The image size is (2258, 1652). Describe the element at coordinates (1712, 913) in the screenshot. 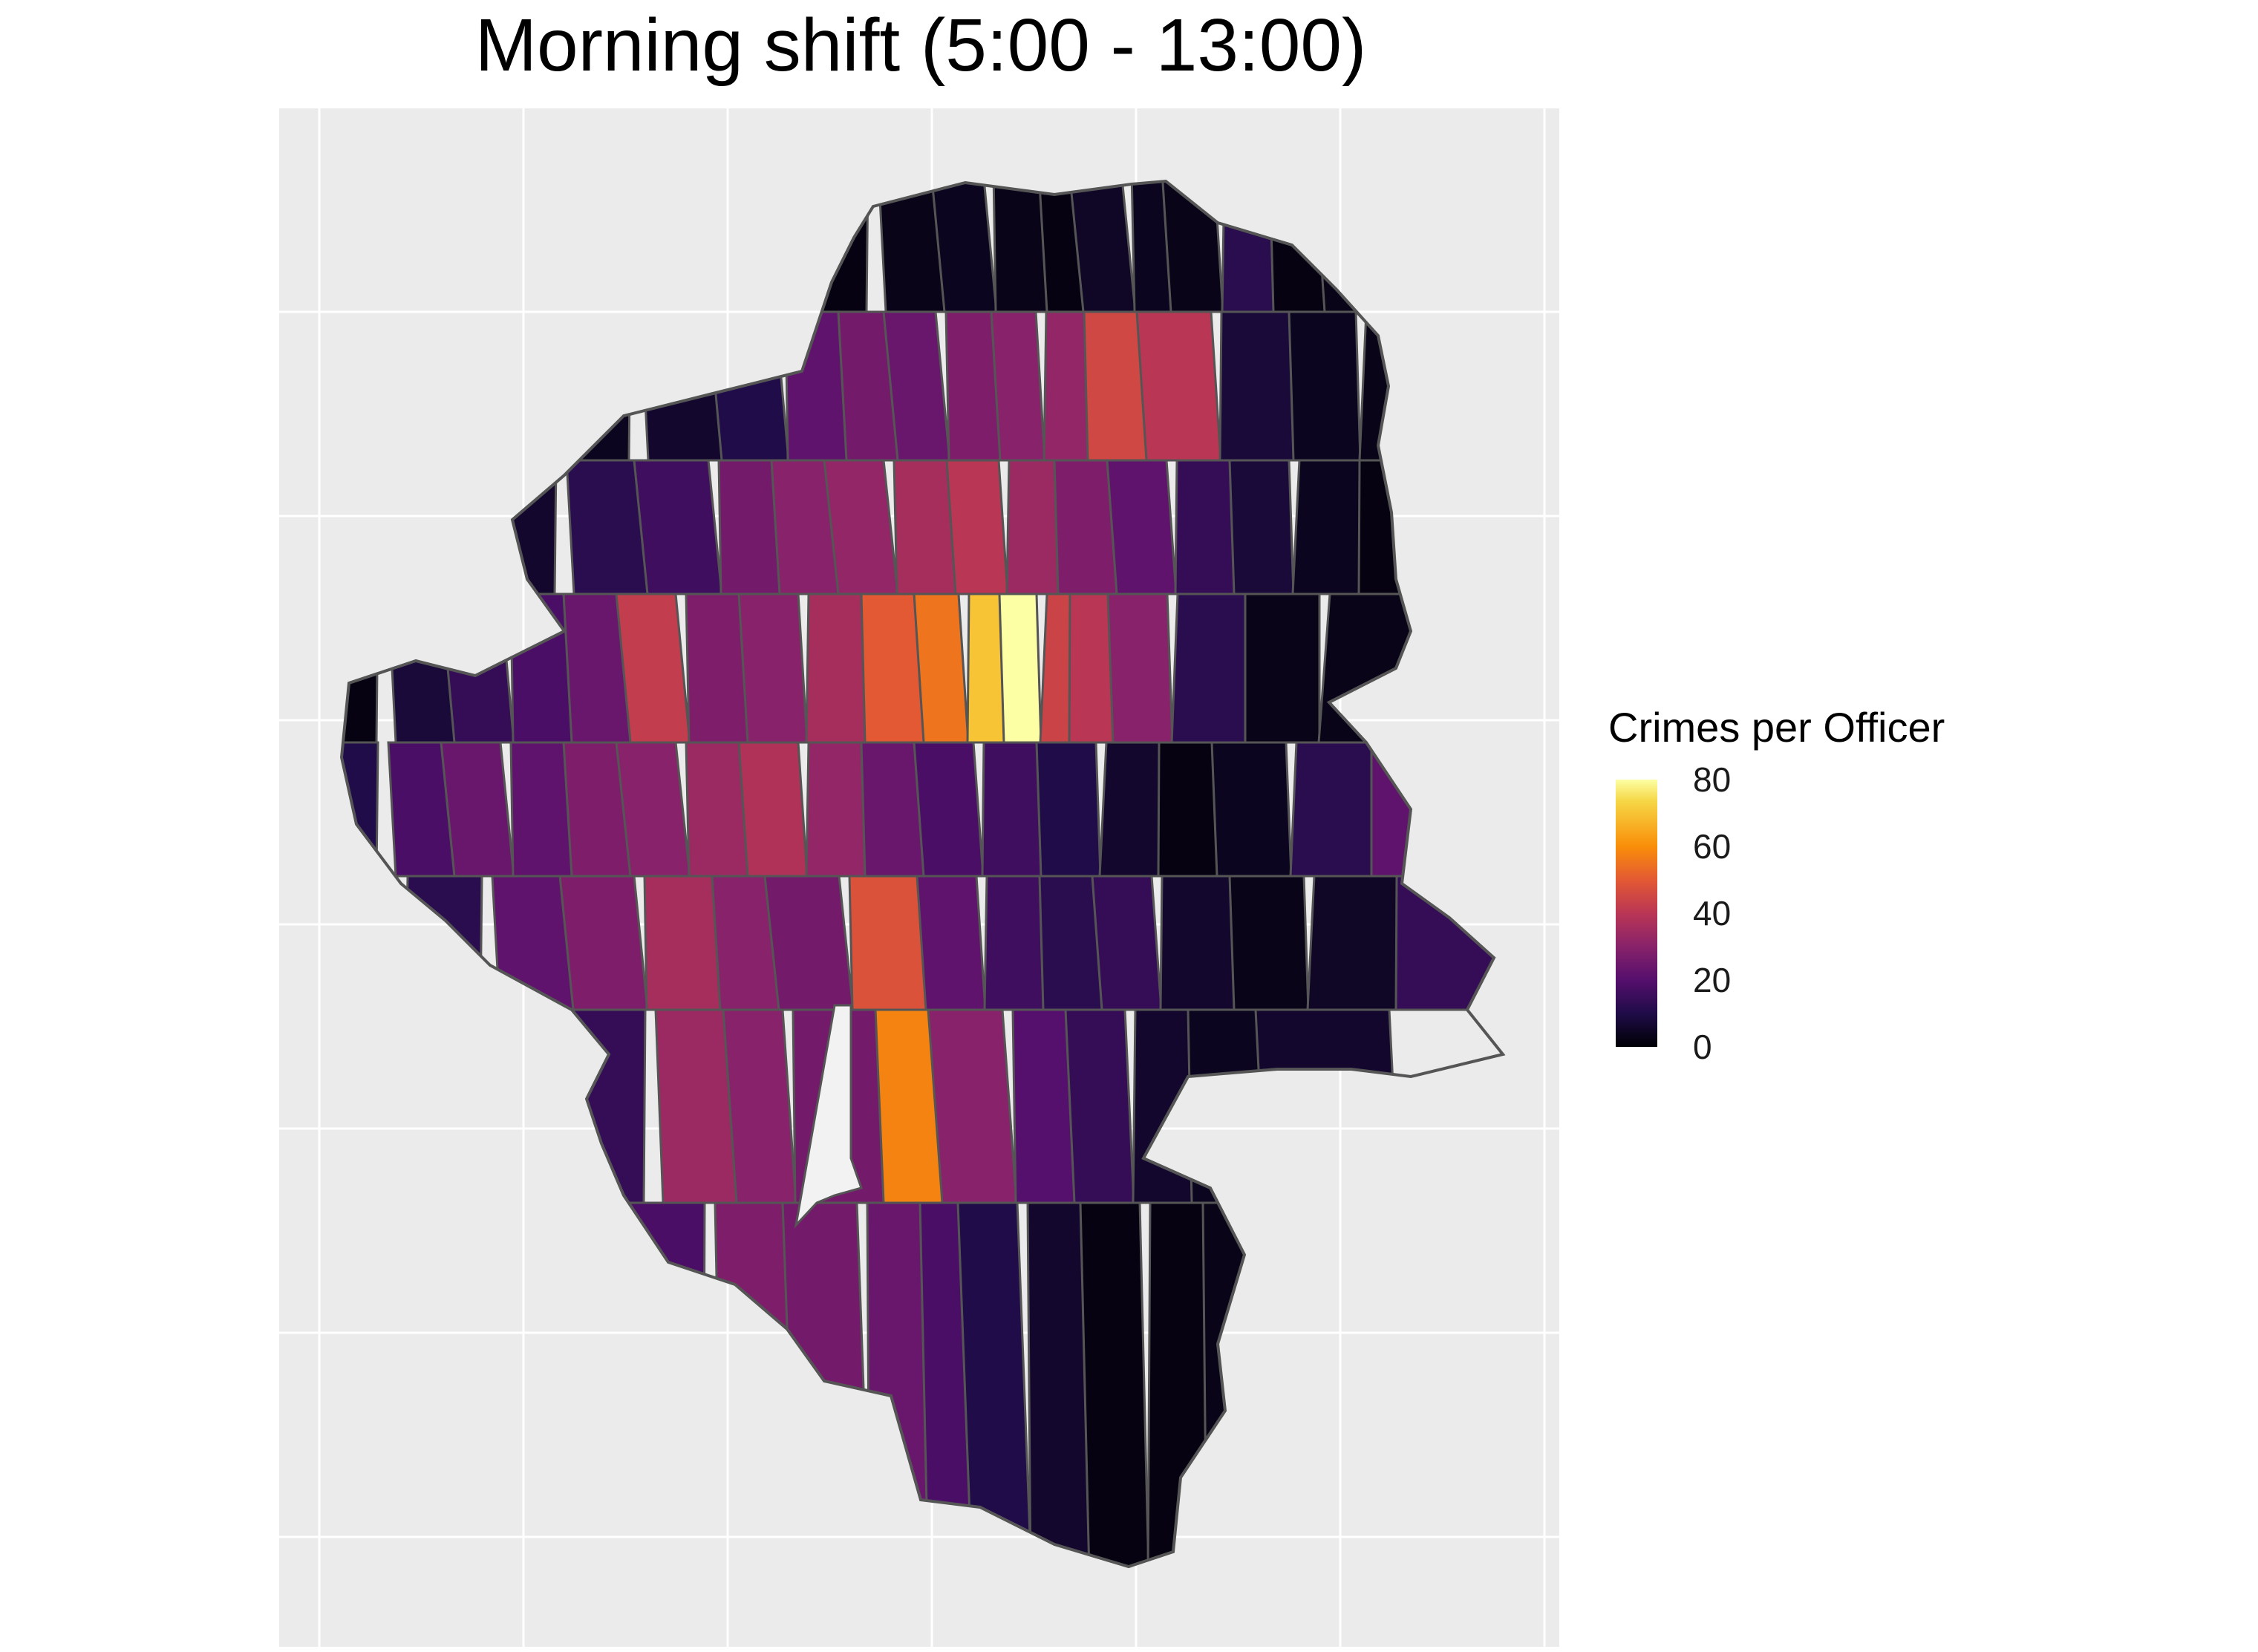

I see `legend-tick-label: 40` at that location.